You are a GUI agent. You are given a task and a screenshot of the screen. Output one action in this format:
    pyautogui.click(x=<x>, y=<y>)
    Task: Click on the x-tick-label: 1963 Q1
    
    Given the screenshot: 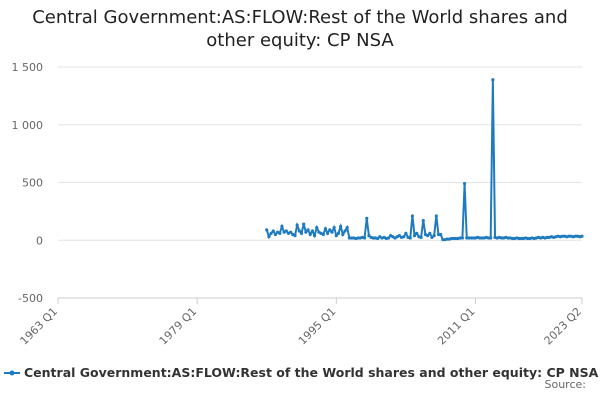 What is the action you would take?
    pyautogui.click(x=39, y=326)
    